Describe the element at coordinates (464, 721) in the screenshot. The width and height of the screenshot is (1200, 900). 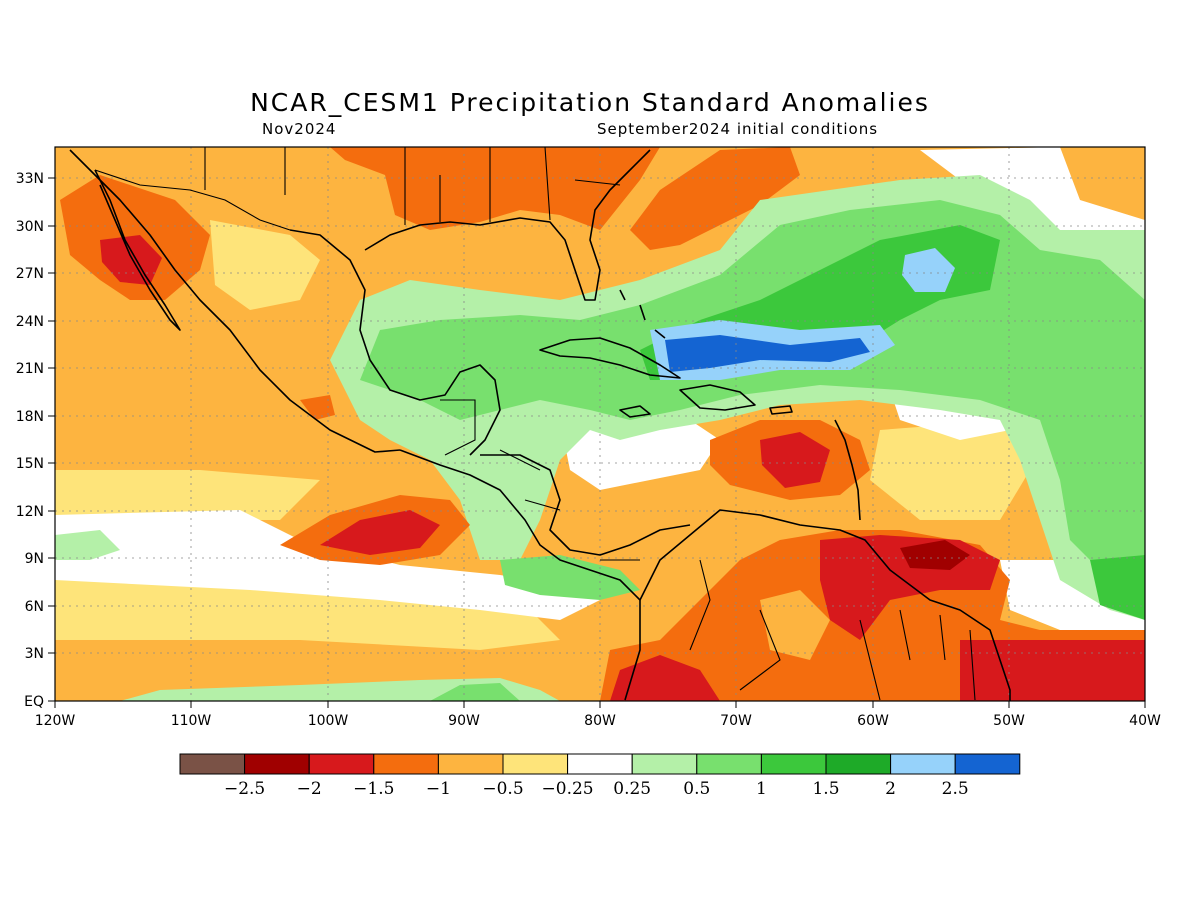
I see `lon-label: 90W` at that location.